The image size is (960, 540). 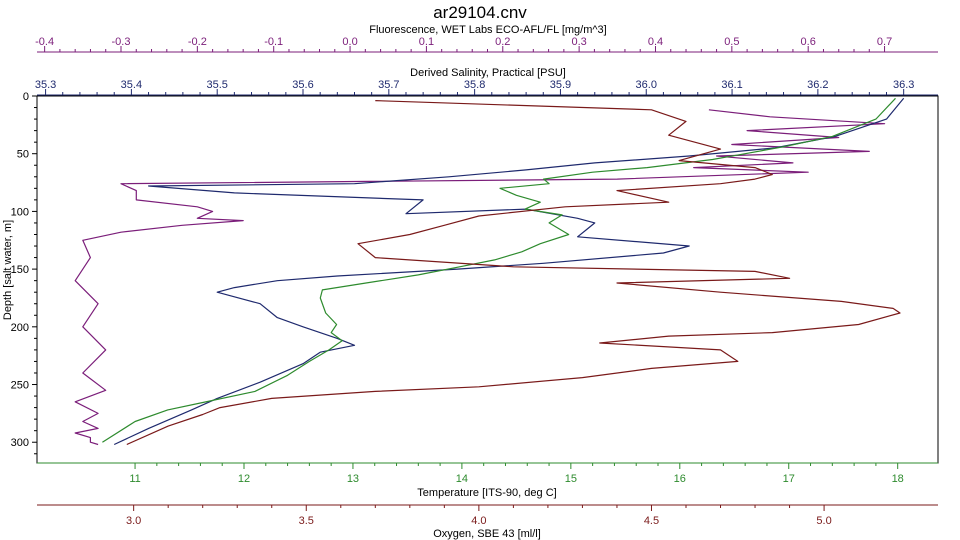 I want to click on oxygen-axis-label: Oxygen, SBE 43 [ml/l], so click(x=487, y=534).